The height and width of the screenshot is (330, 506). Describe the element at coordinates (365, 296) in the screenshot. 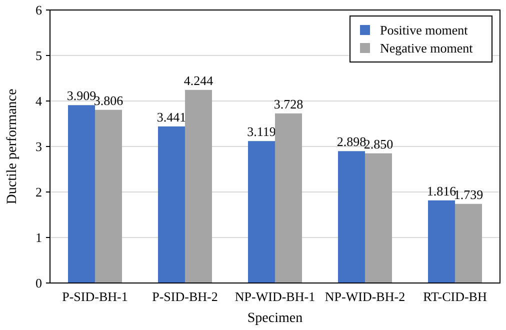

I see `x-tick-label: NP-WID-BH-2` at that location.